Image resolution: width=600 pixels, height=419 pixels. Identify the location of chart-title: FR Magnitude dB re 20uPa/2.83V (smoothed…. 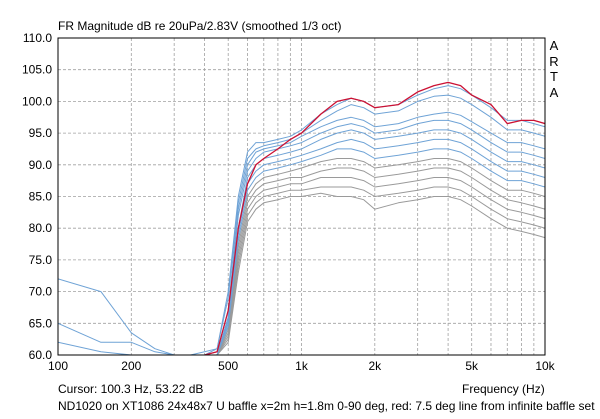
(200, 26).